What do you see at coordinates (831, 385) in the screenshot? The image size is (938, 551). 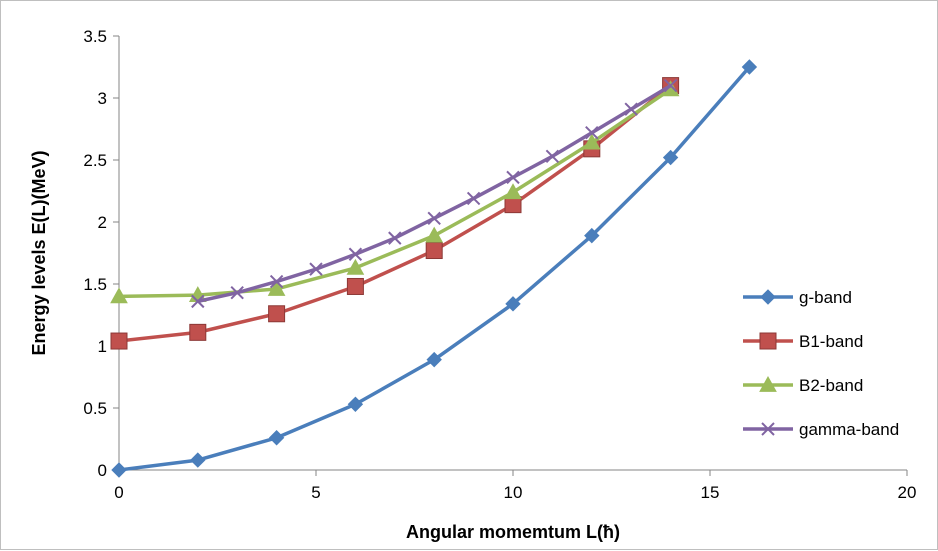 I see `legend-label: B2-band` at bounding box center [831, 385].